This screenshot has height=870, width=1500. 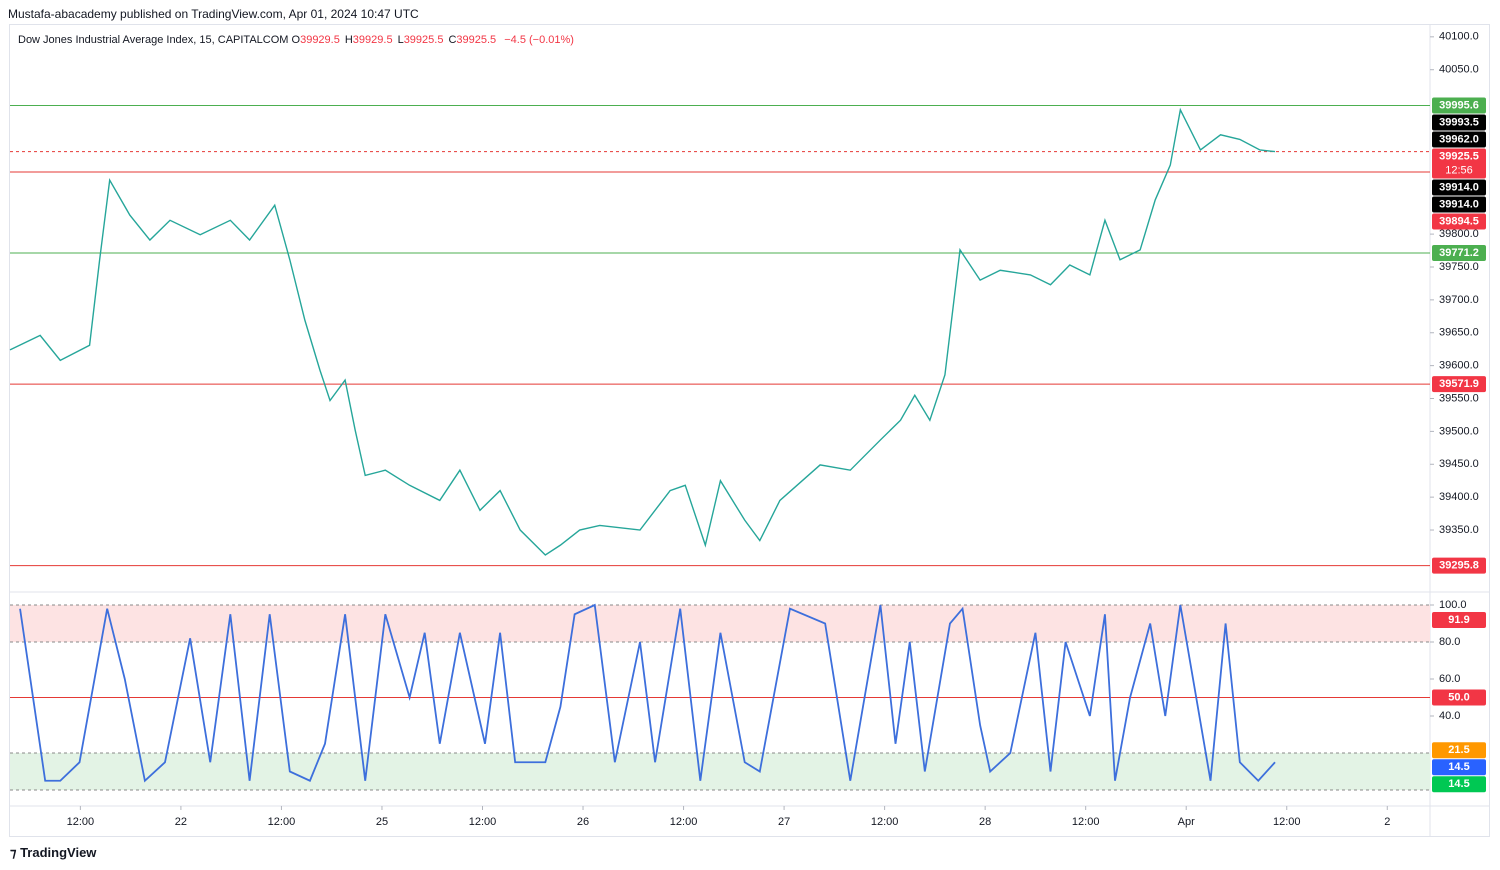 I want to click on y-tick-label: 39550.0, so click(x=1459, y=398).